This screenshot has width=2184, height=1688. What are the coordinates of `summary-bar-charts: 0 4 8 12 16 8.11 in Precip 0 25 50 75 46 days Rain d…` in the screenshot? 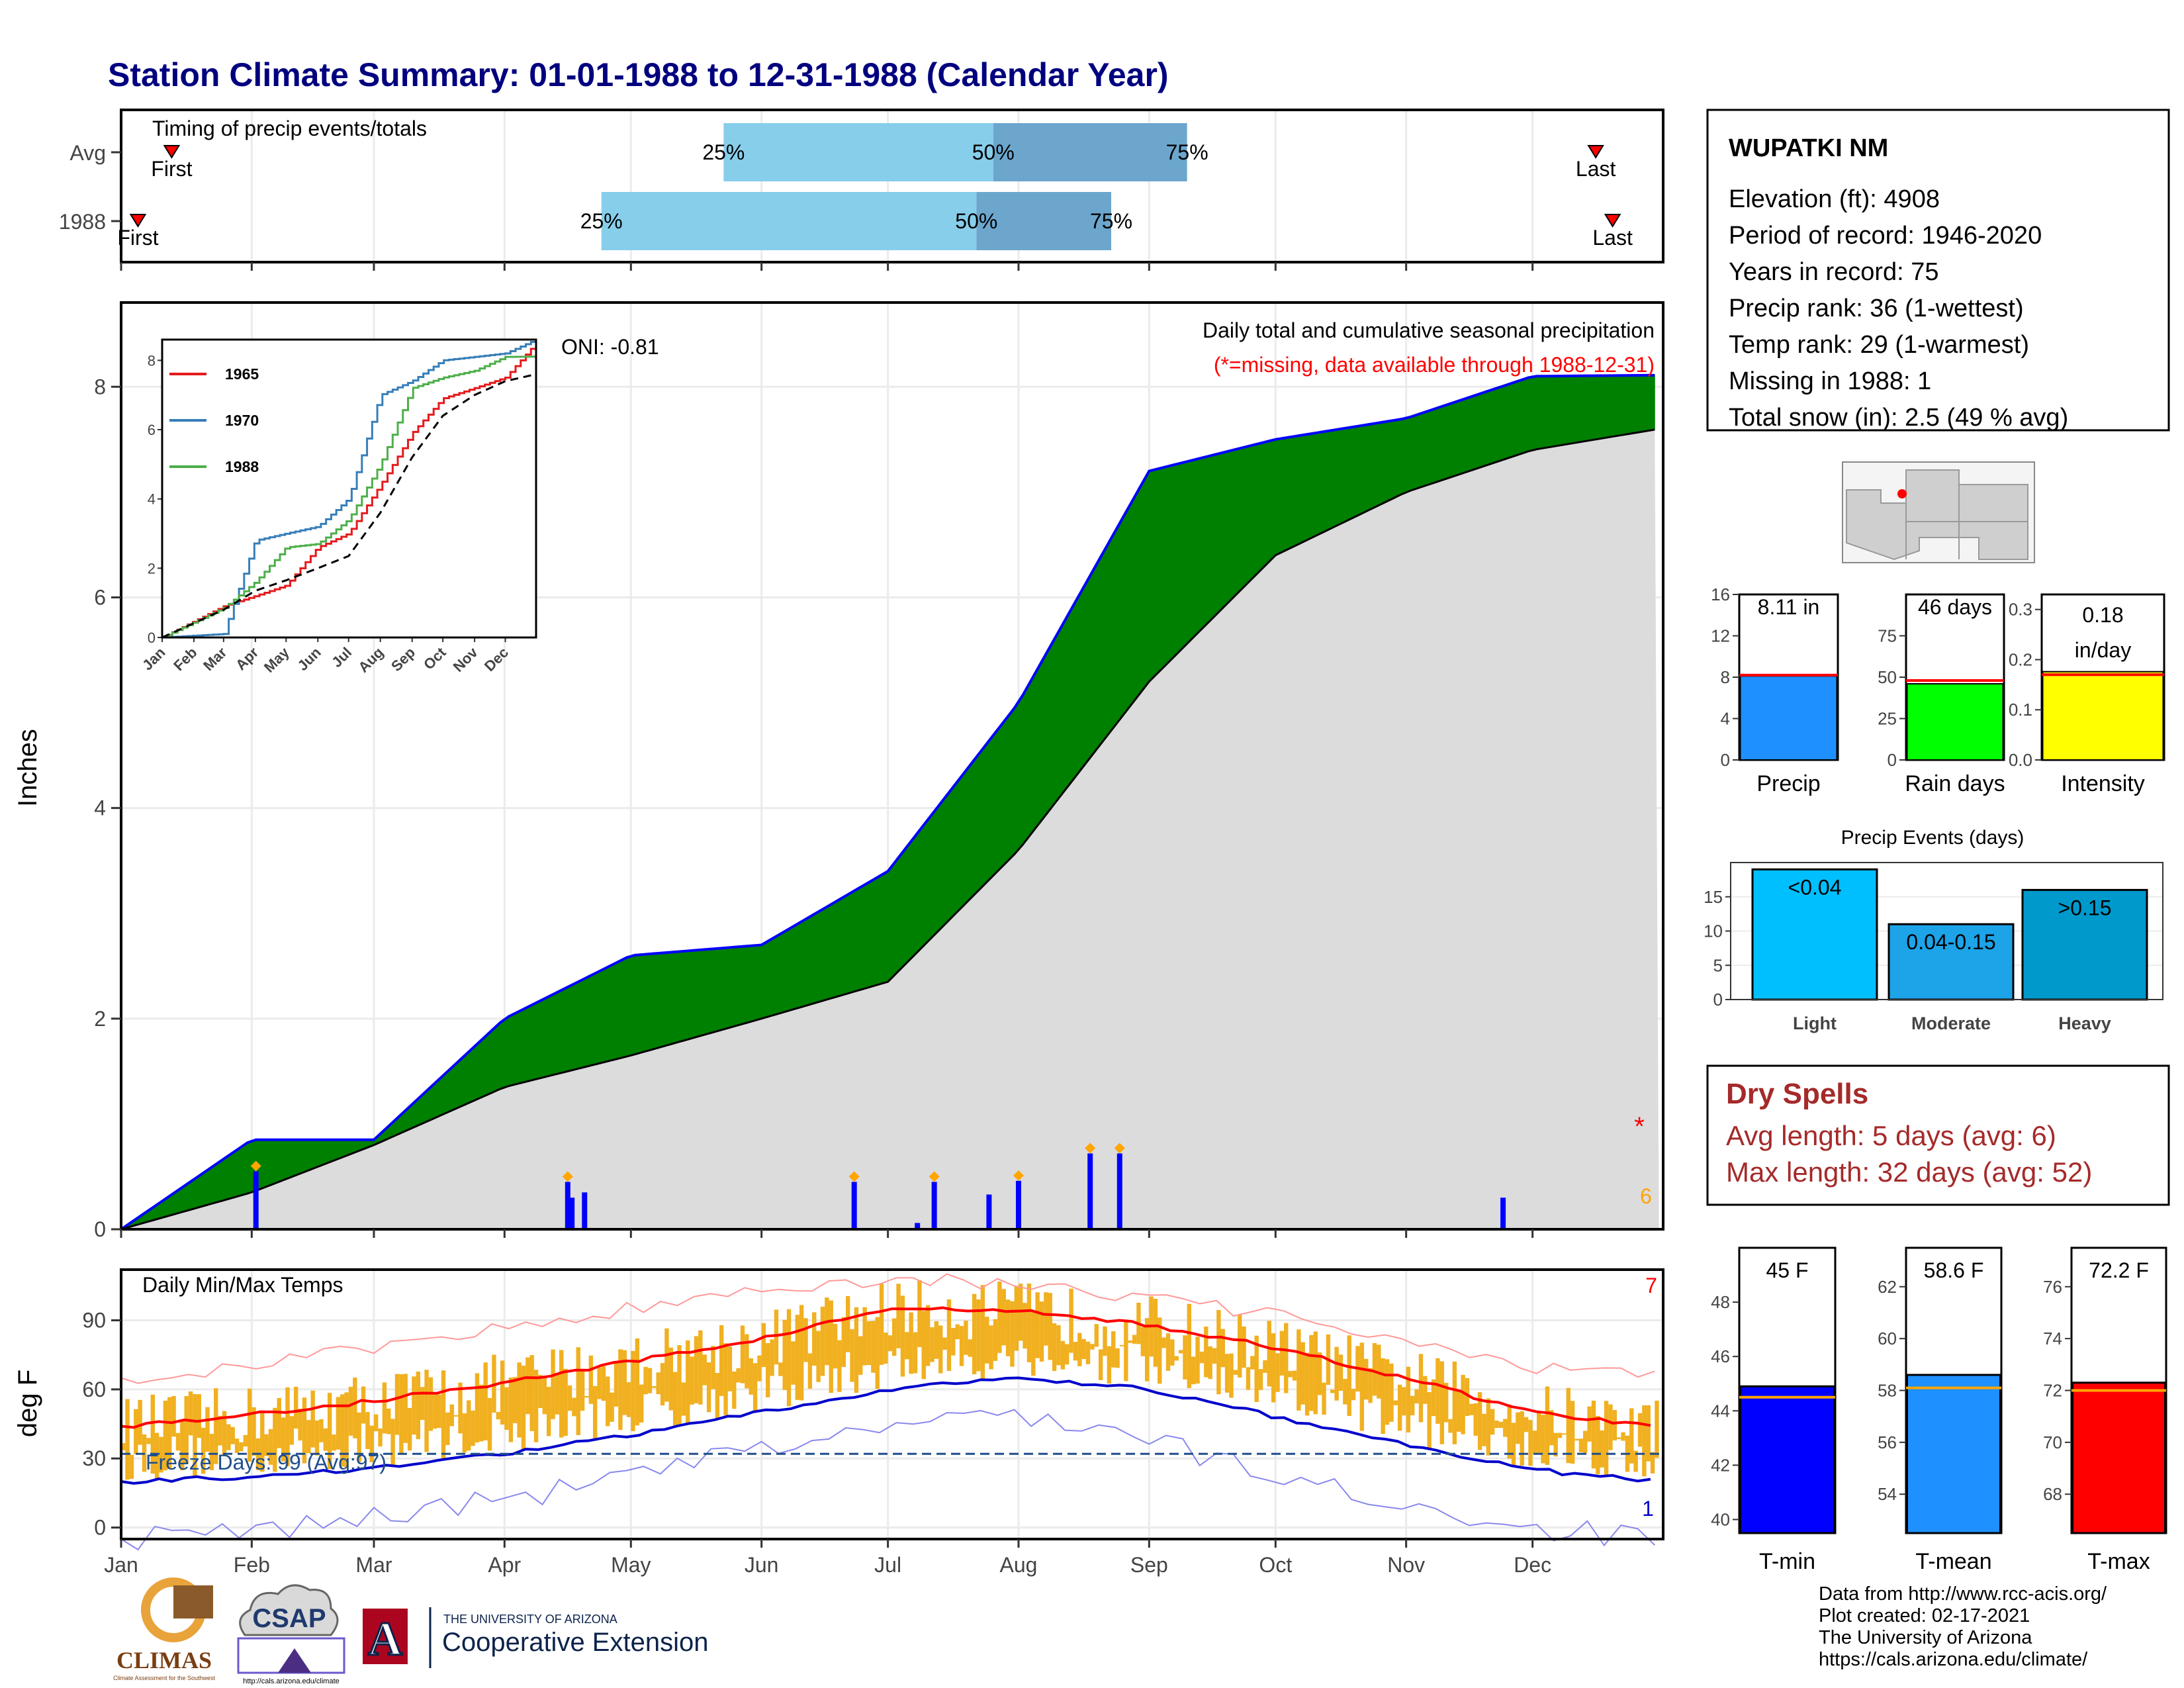 It's located at (1938, 690).